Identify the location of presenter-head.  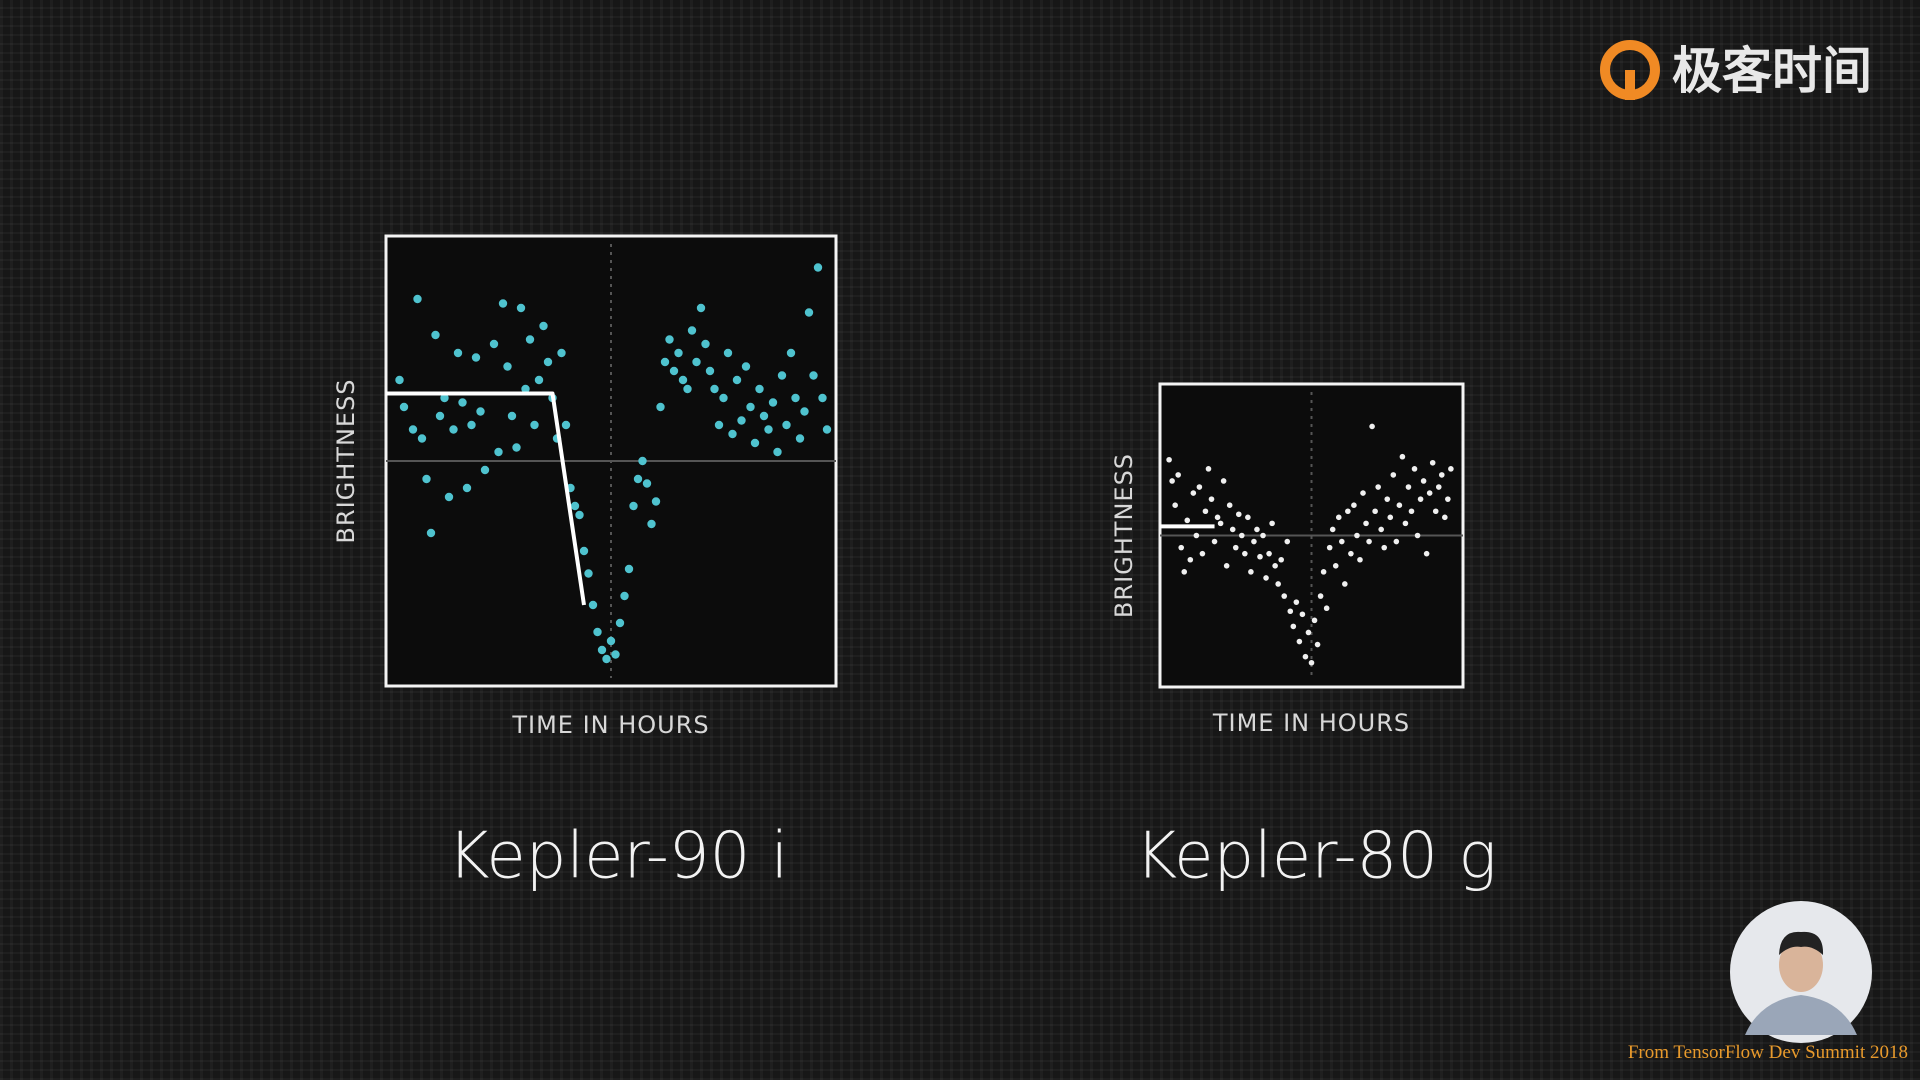
(1801, 965).